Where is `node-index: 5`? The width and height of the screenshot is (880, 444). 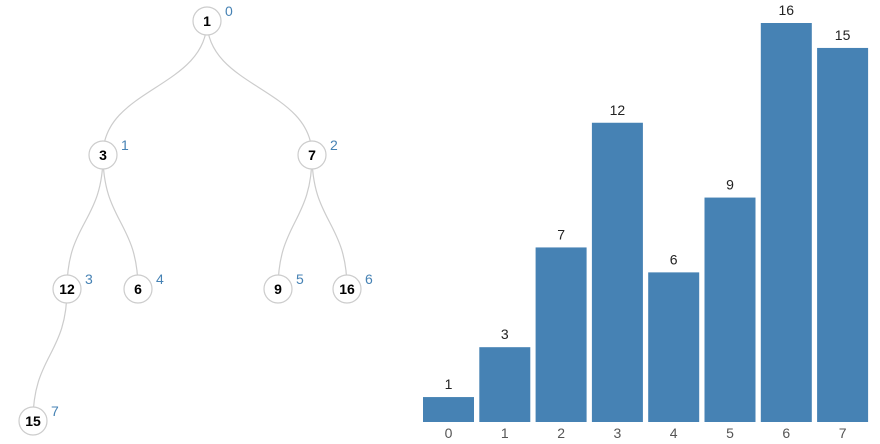 node-index: 5 is located at coordinates (300, 279).